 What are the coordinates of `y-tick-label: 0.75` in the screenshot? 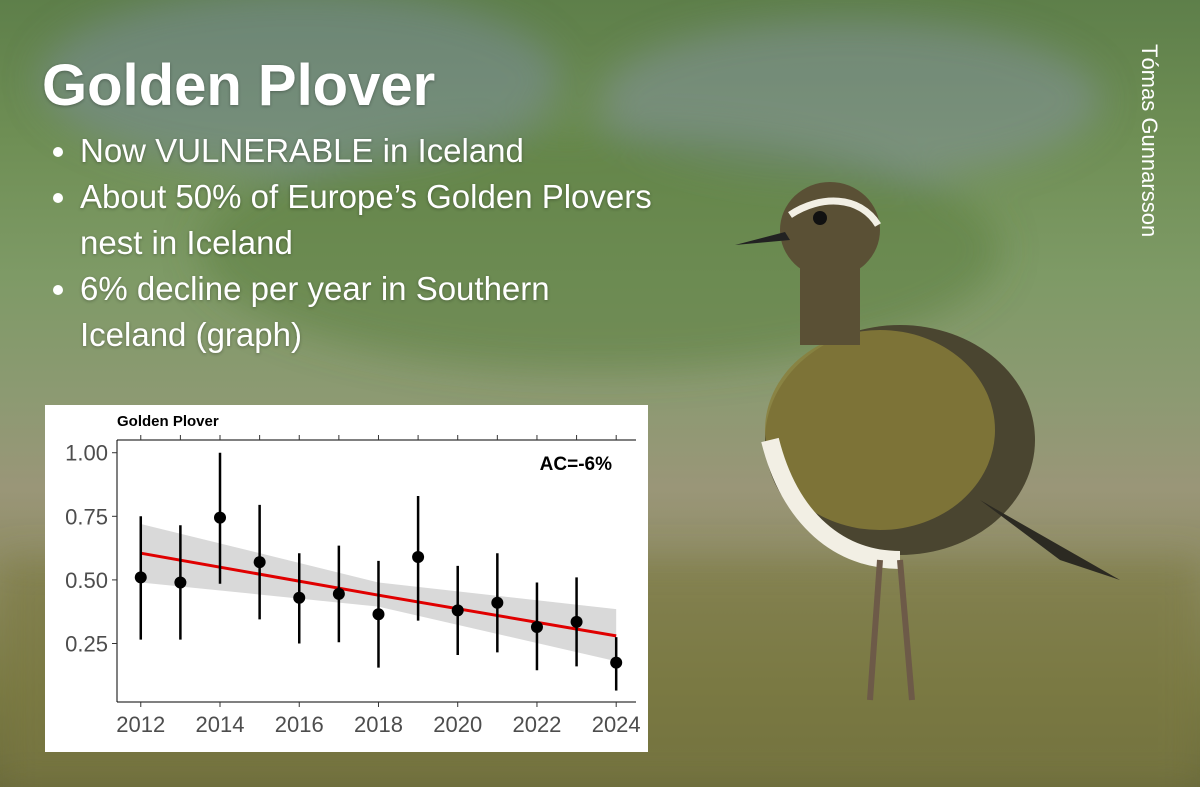 It's located at (86, 516).